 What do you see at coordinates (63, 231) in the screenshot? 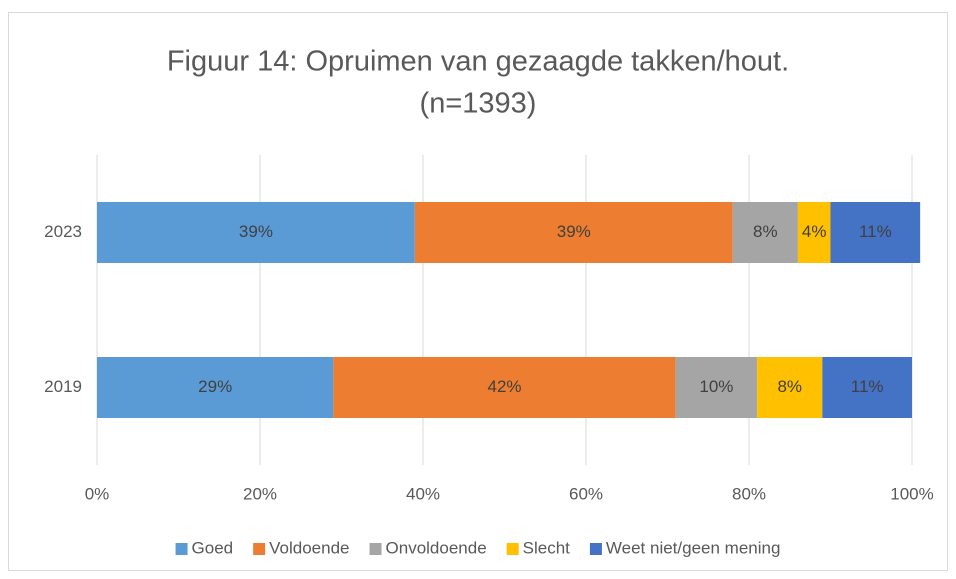
I see `y-tick-label: 2023` at bounding box center [63, 231].